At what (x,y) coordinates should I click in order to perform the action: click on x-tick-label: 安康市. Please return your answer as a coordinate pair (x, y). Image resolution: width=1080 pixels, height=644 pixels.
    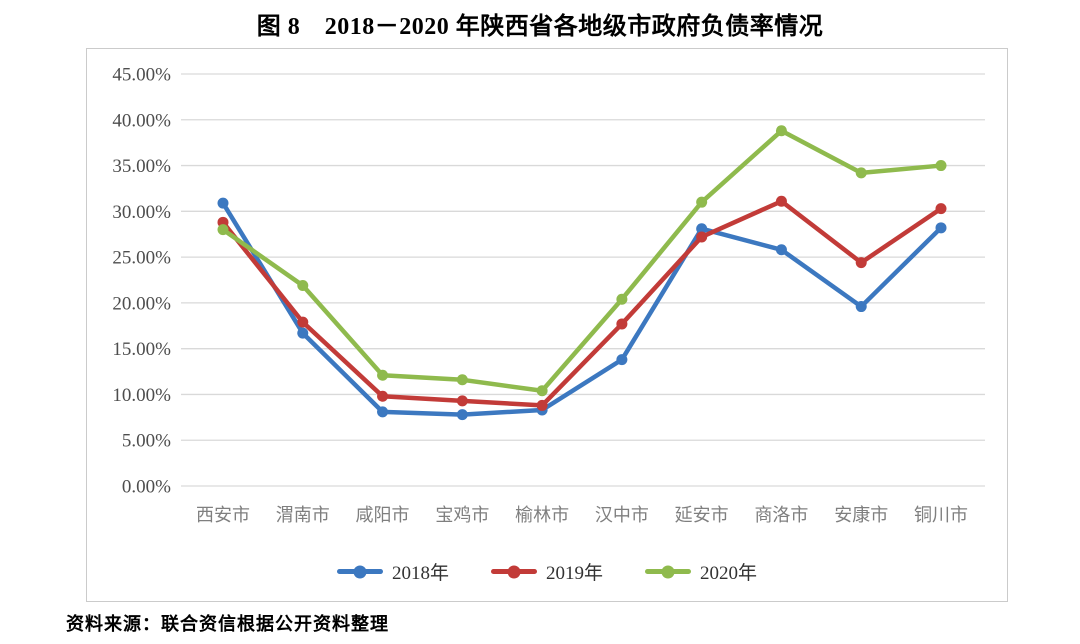
    Looking at the image, I should click on (861, 515).